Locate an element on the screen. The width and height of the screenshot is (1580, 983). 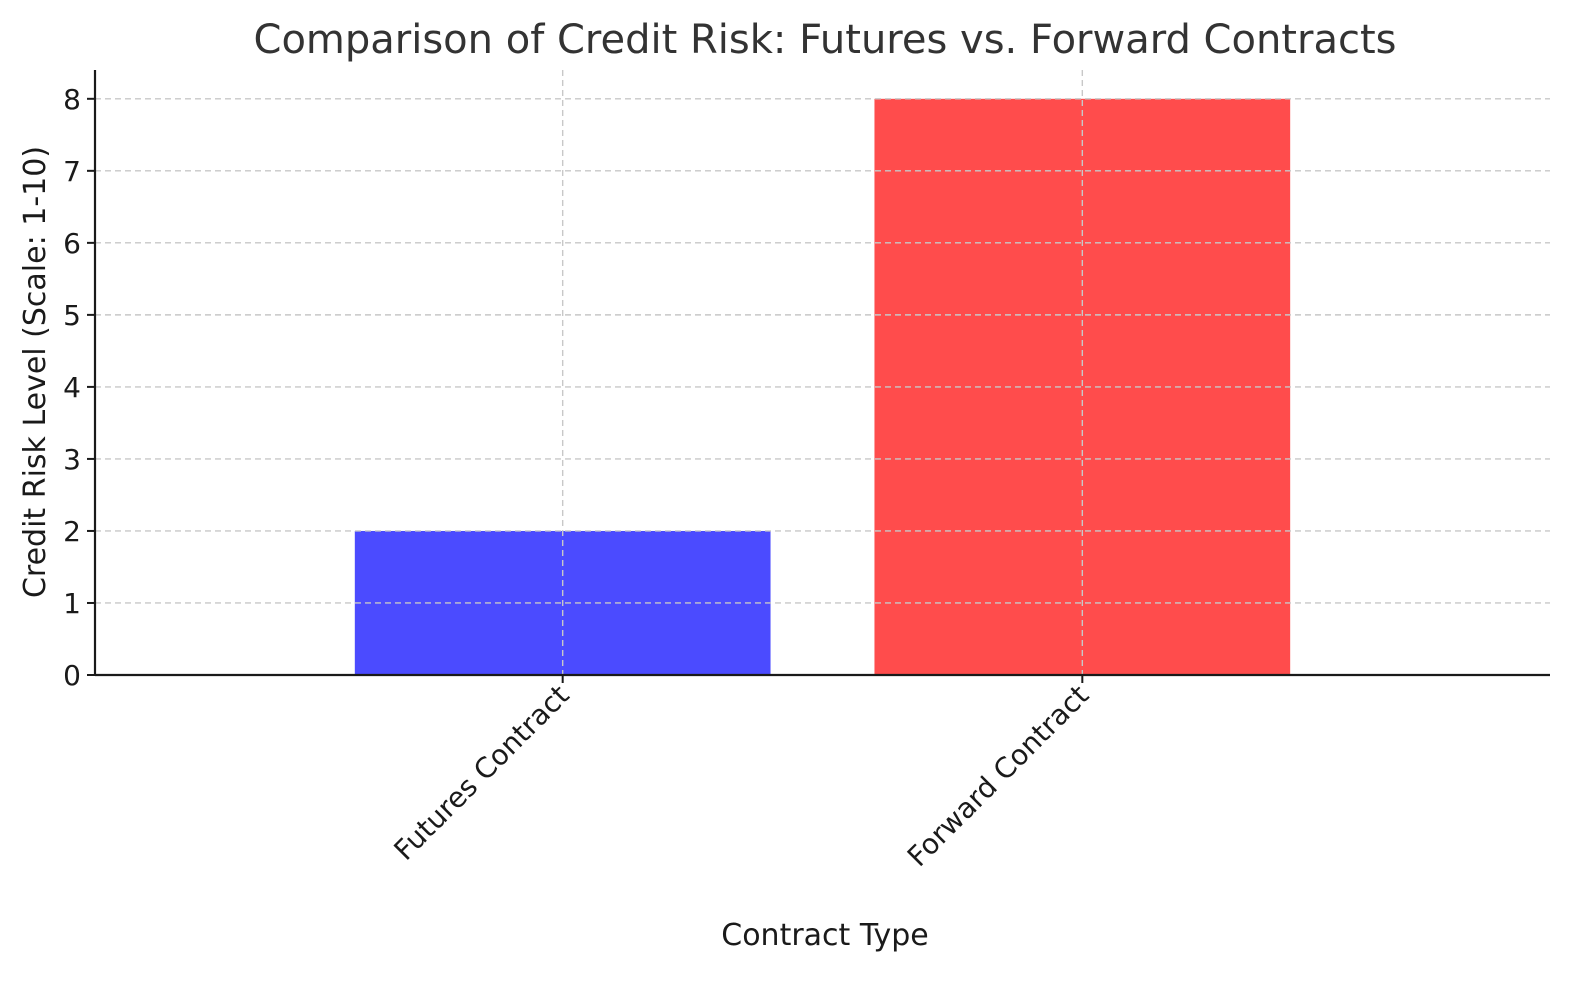
y-tick-label: 2 is located at coordinates (72, 531).